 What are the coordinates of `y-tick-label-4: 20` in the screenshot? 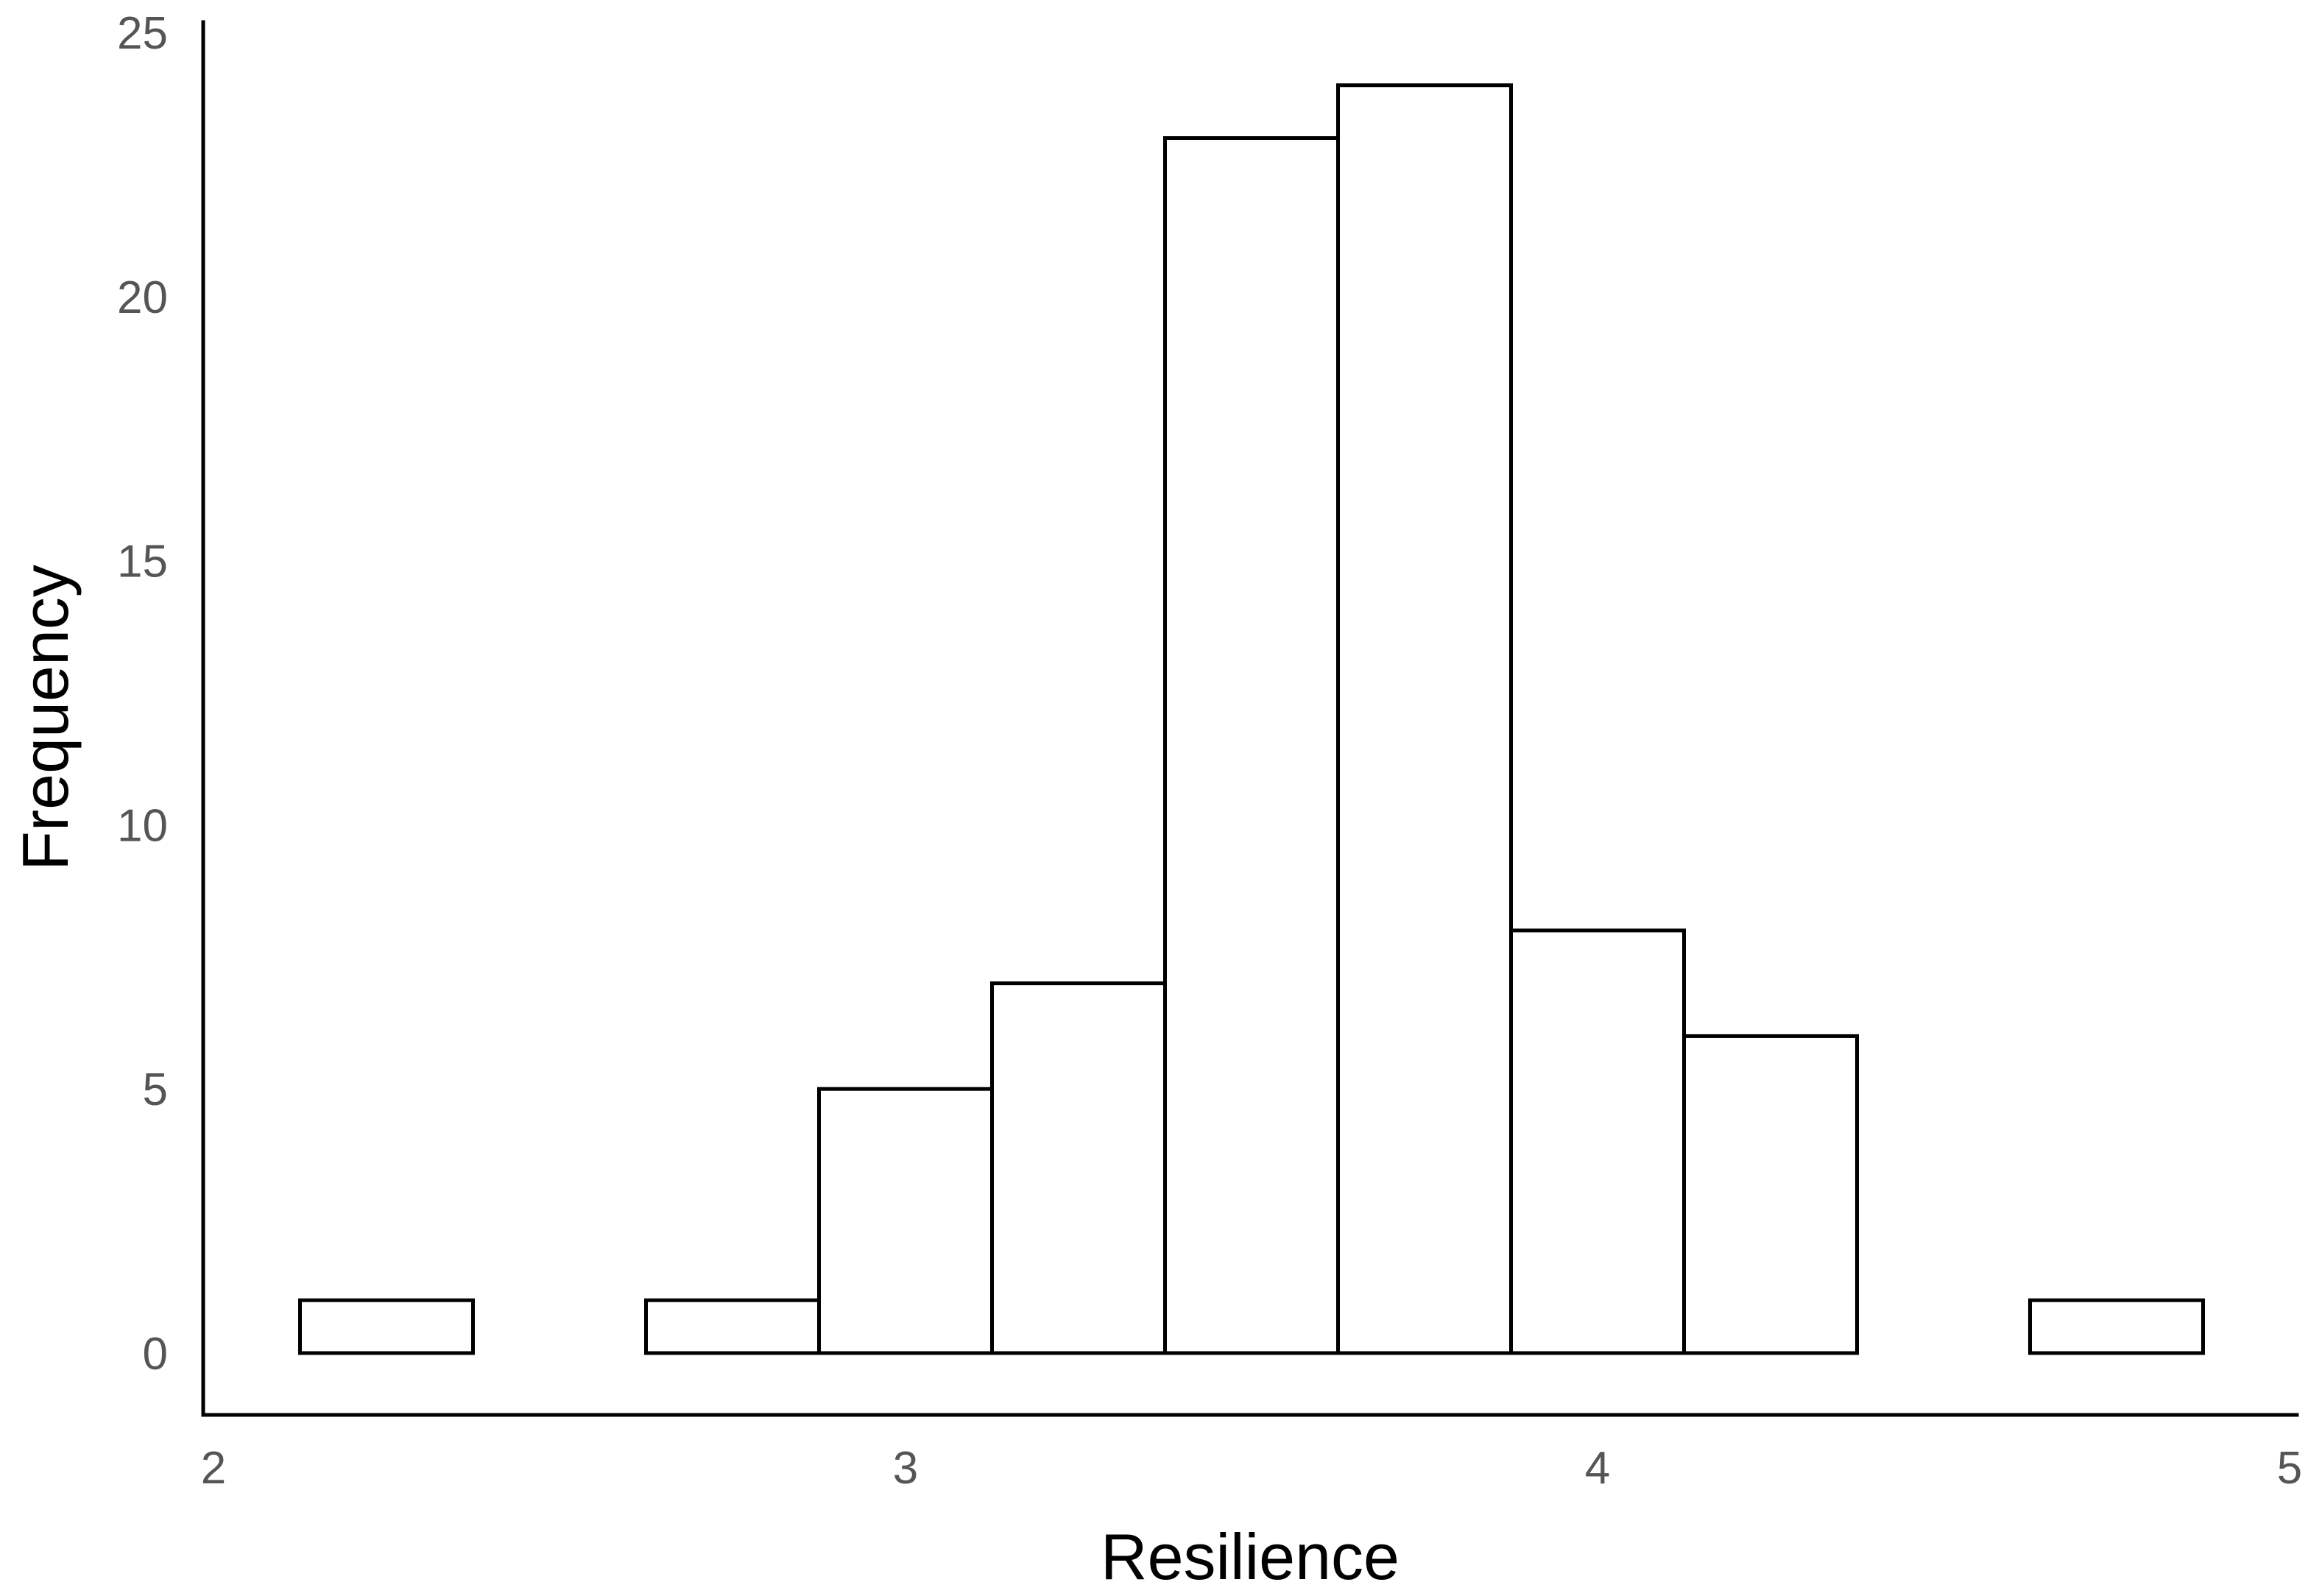 It's located at (142, 298).